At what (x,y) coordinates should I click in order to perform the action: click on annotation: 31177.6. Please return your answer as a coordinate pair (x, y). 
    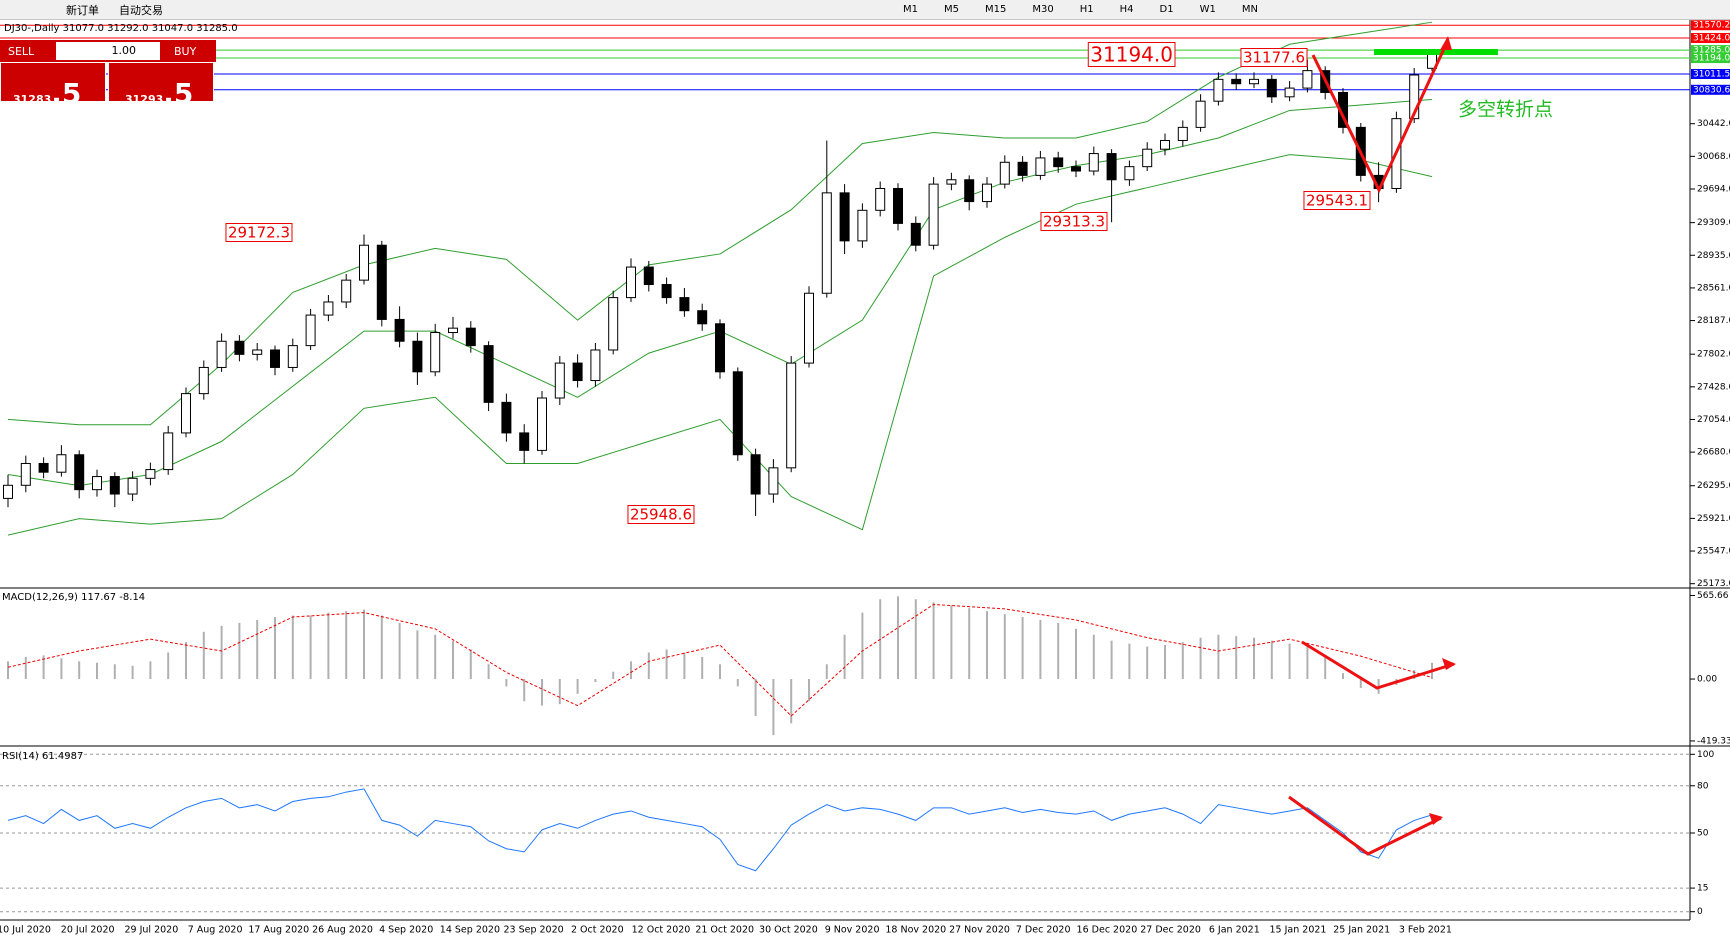
    Looking at the image, I should click on (1274, 58).